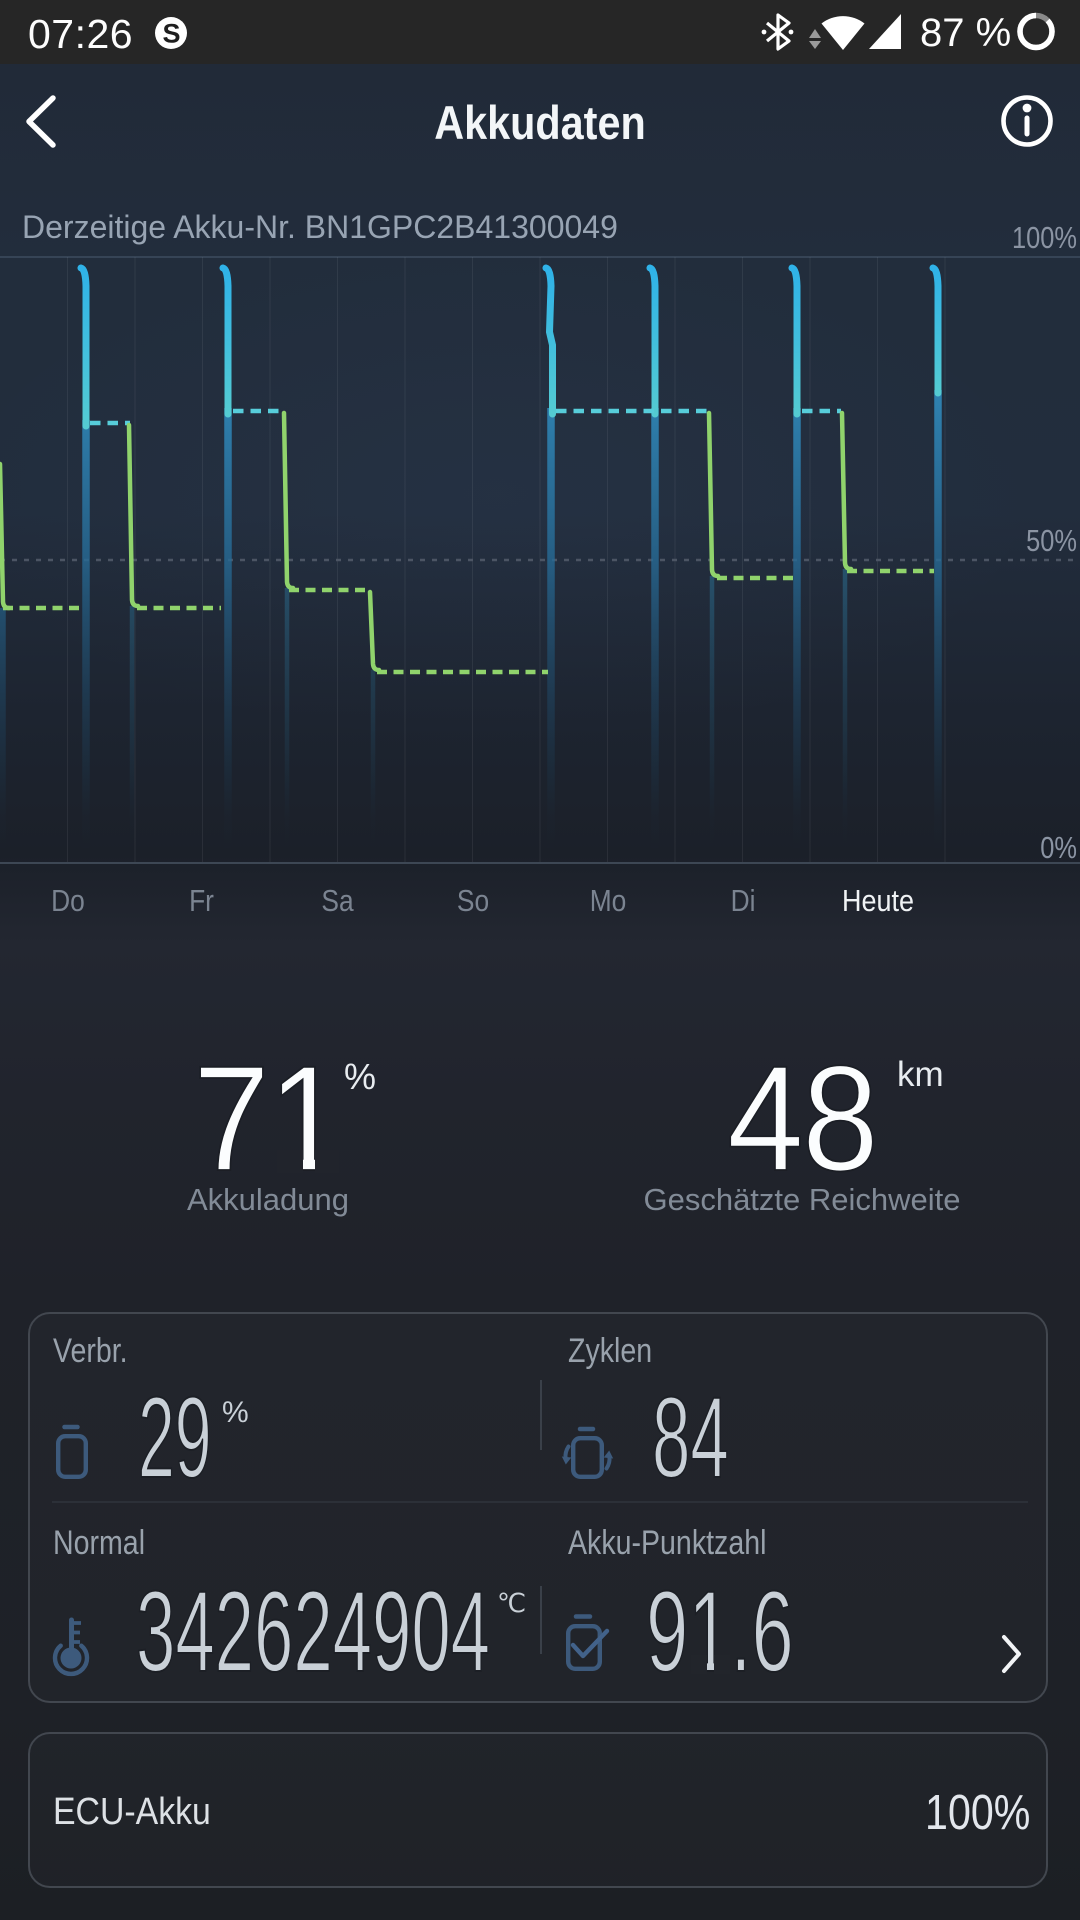  I want to click on svg-text: Sa, so click(337, 901).